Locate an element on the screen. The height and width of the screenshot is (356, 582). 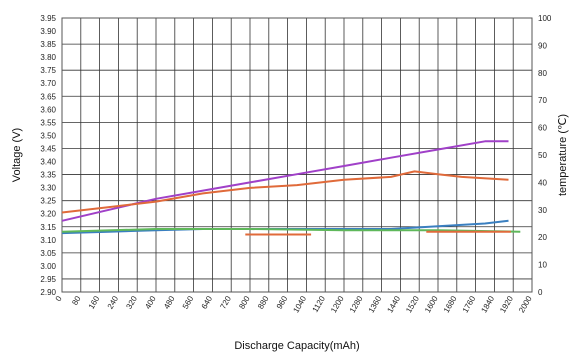
x-tick-label: 1920 is located at coordinates (506, 304).